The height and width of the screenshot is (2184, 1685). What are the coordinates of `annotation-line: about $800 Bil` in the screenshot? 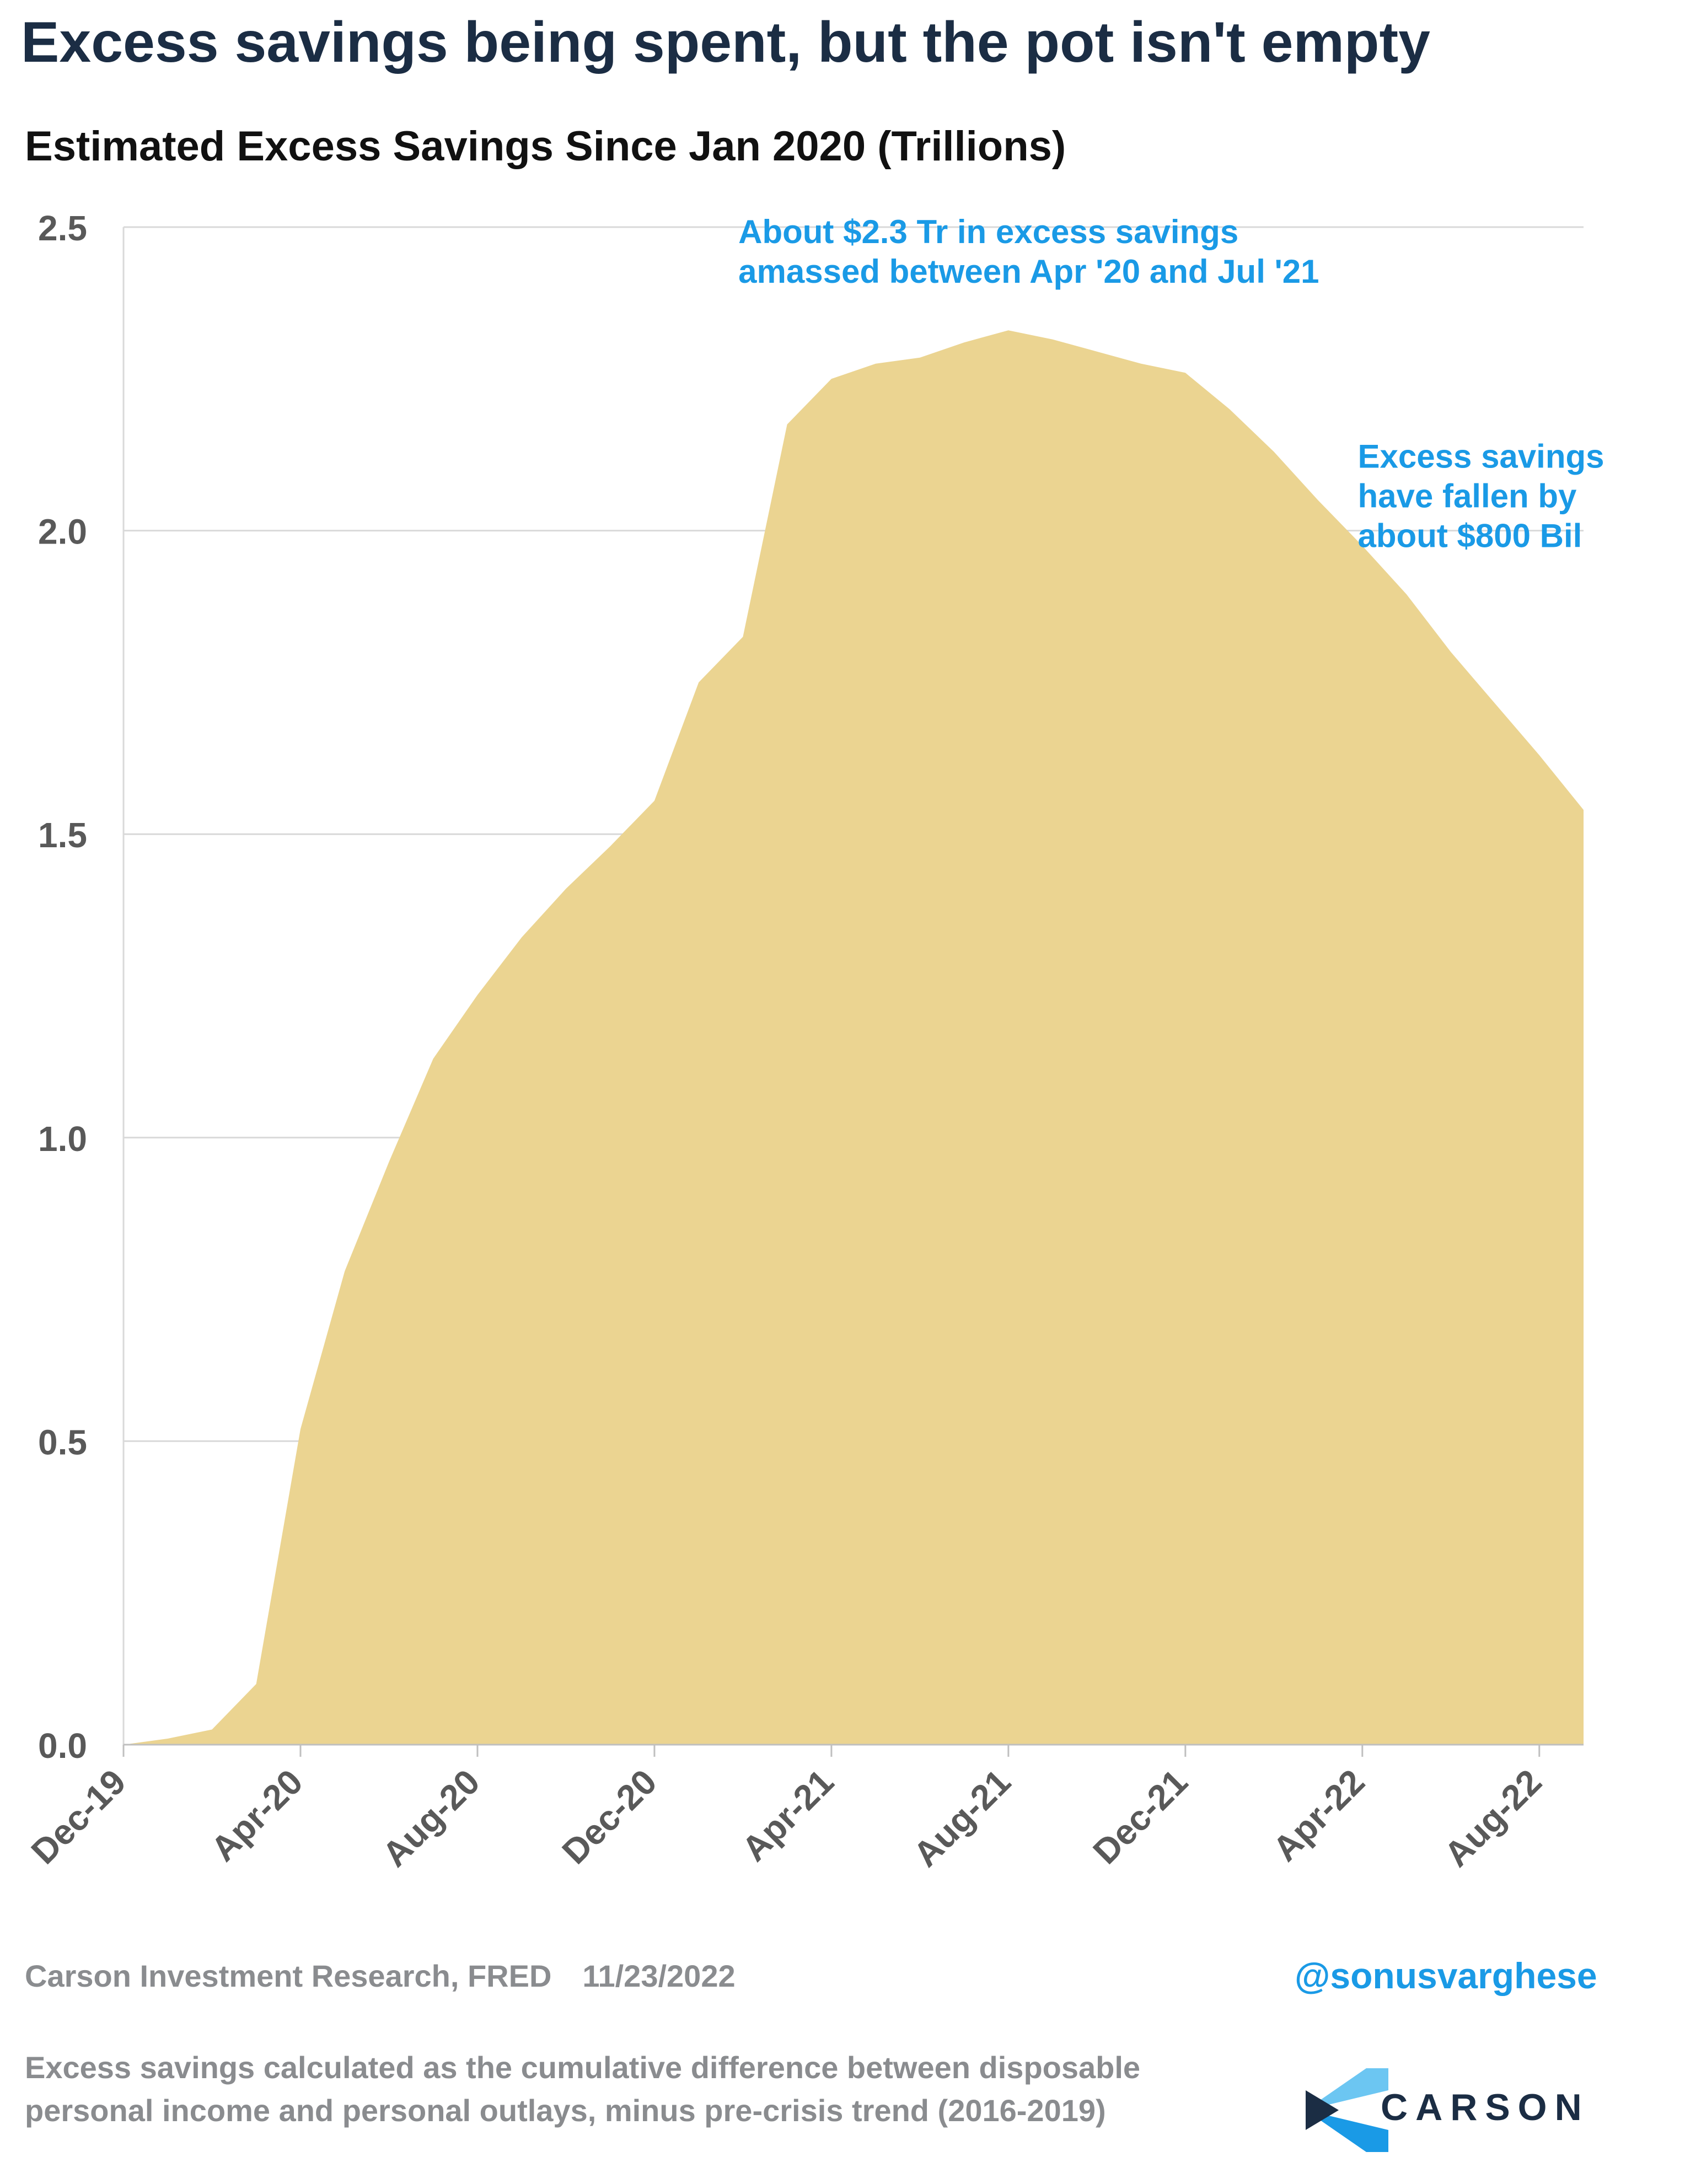 It's located at (1470, 536).